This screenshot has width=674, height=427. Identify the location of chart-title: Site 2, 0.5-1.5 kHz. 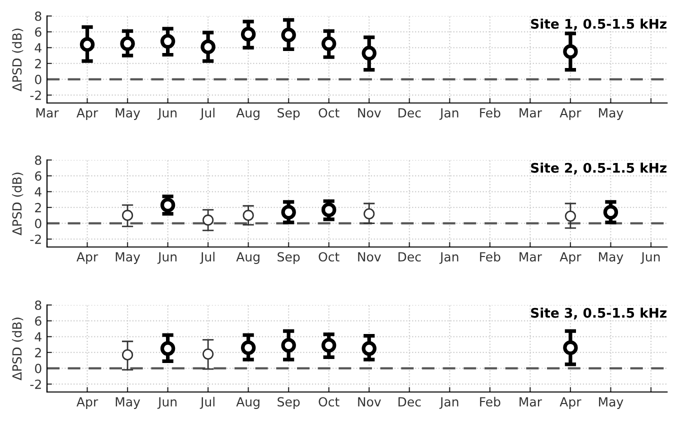
(598, 168).